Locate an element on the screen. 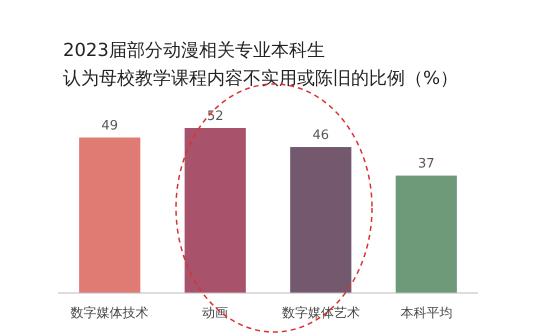 The image size is (553, 335). x-tick-label: 本科平均 is located at coordinates (426, 313).